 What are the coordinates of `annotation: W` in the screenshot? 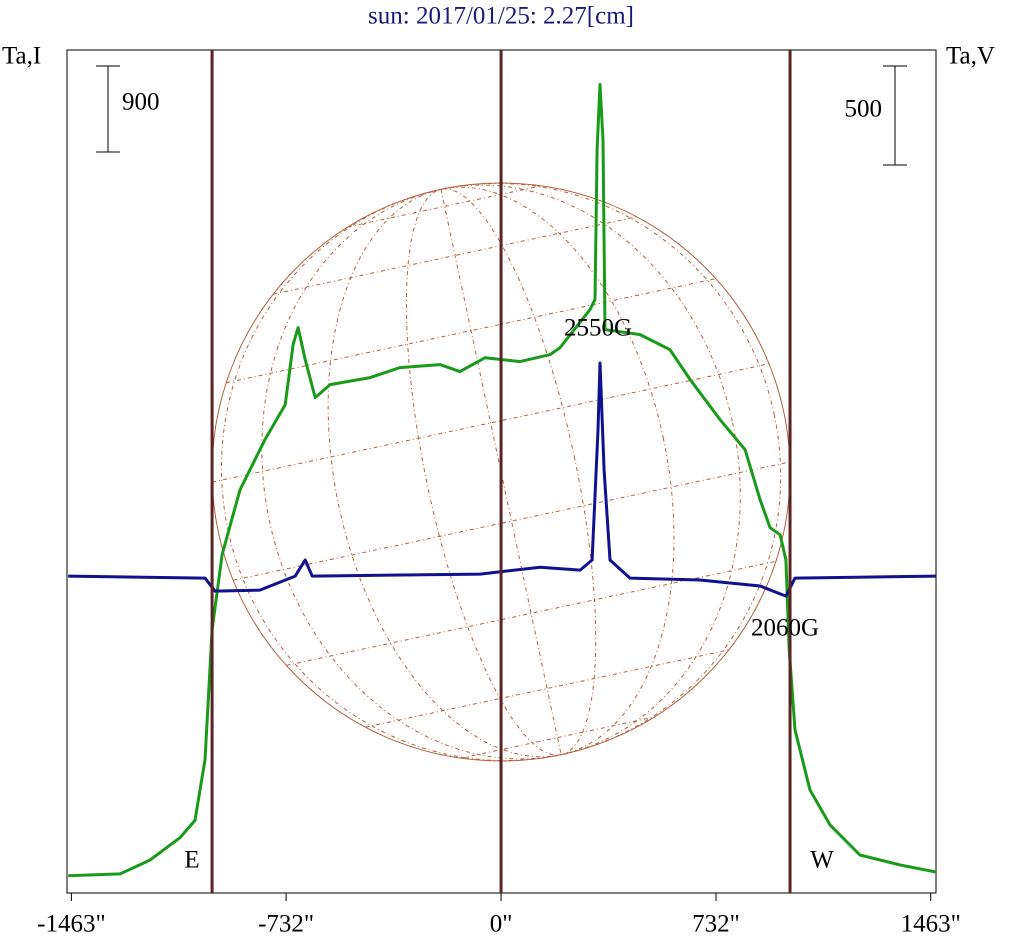 It's located at (822, 860).